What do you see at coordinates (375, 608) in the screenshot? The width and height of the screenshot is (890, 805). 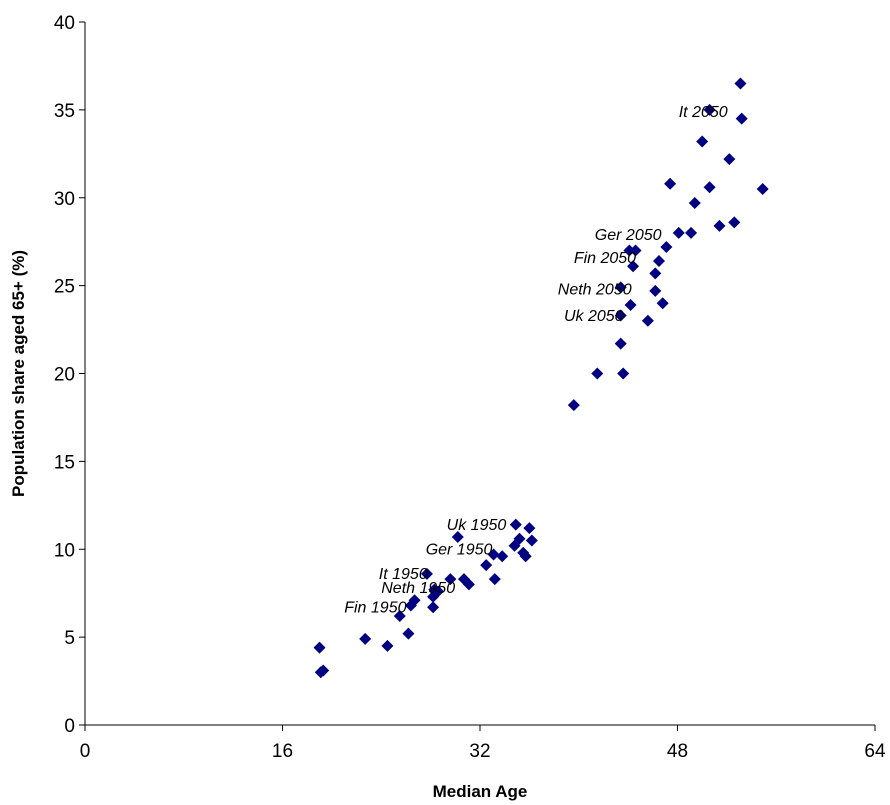 I see `point-annotation: Fin 1950` at bounding box center [375, 608].